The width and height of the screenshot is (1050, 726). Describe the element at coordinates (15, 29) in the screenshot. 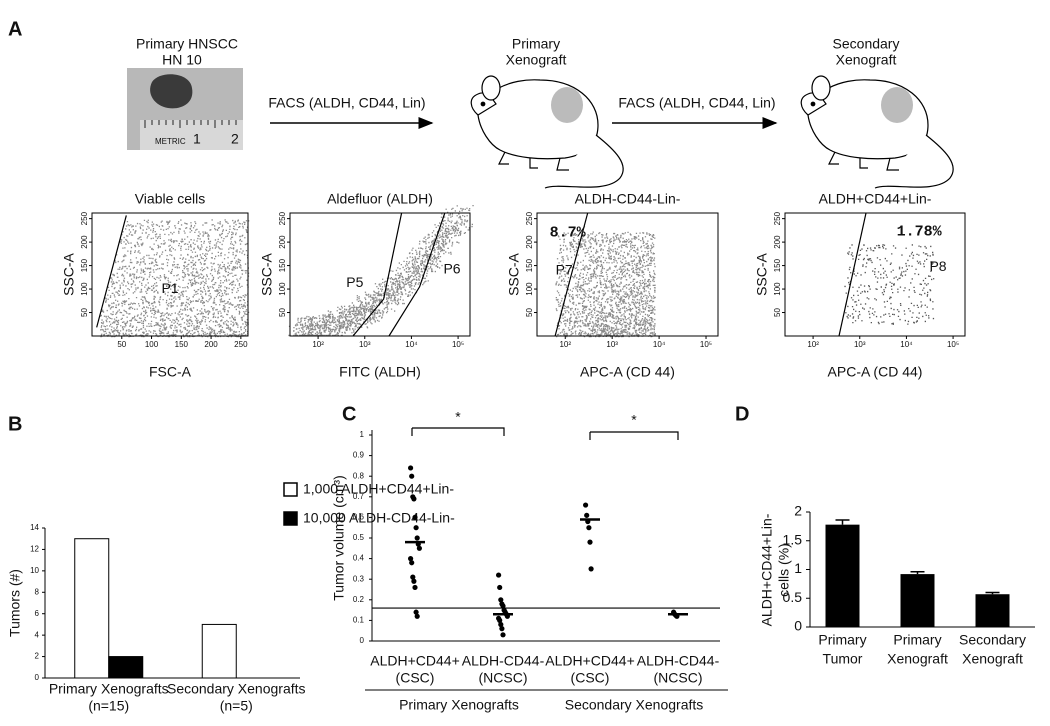

I see `panel-label: A` at that location.